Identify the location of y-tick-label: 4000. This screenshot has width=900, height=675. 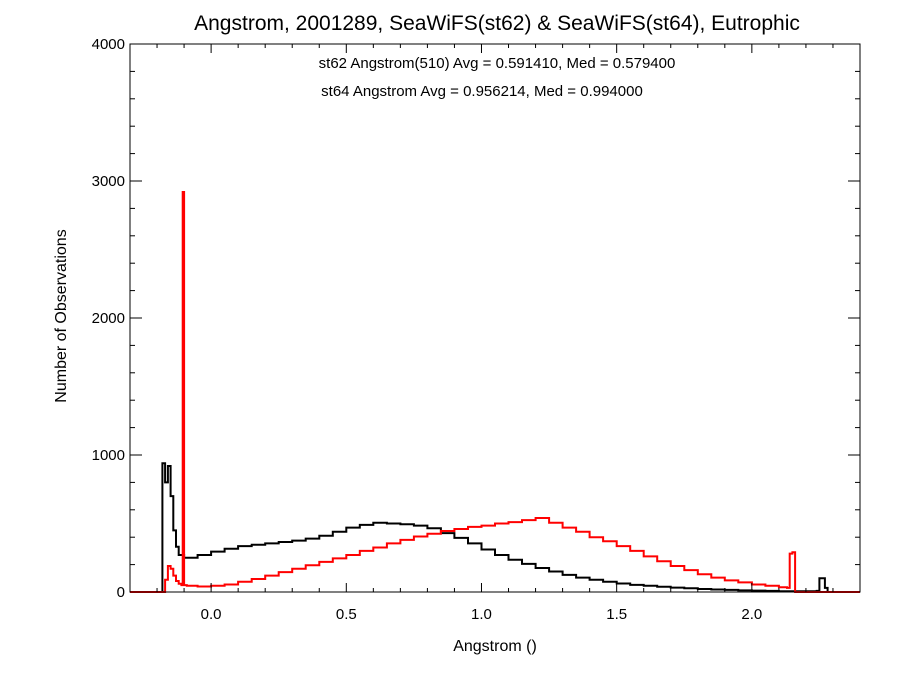
(108, 44).